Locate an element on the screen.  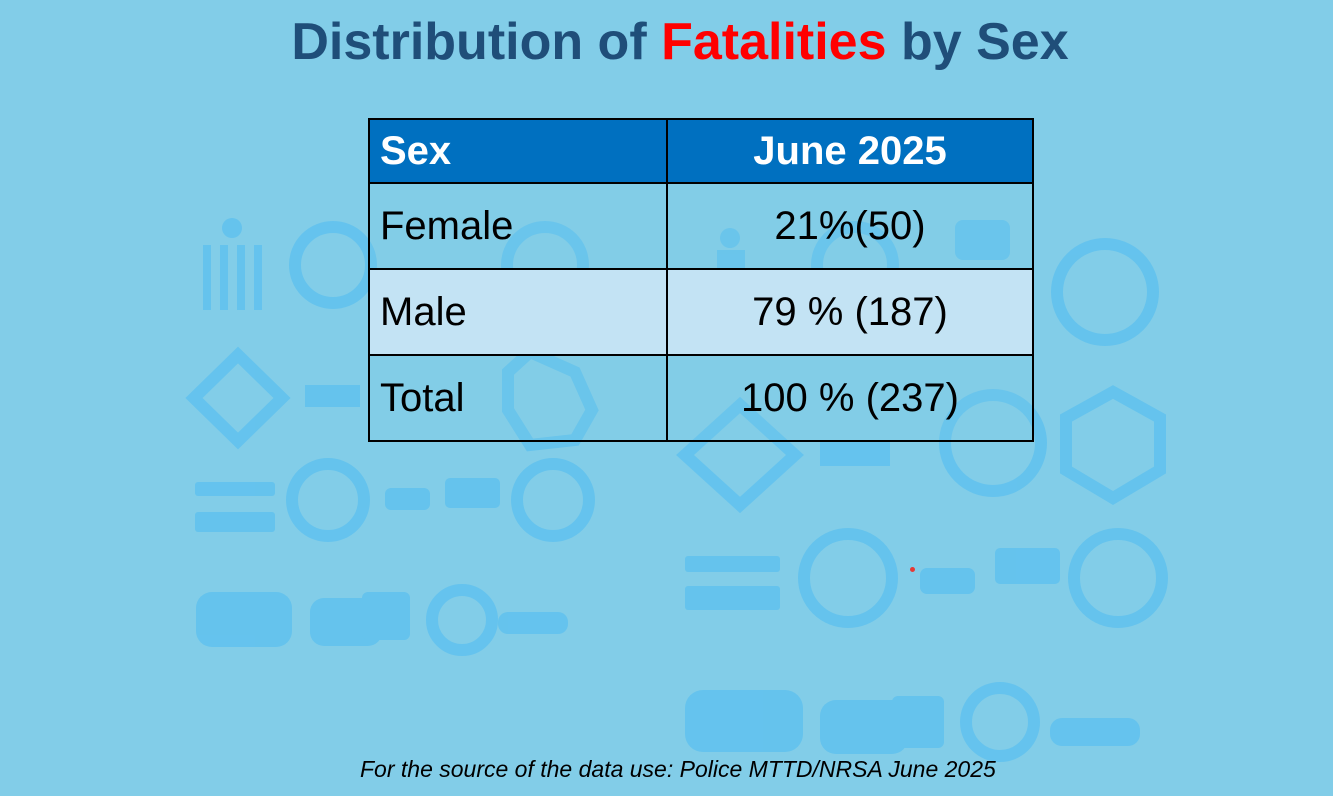
table-header-row: Sex June 2025 is located at coordinates (701, 151).